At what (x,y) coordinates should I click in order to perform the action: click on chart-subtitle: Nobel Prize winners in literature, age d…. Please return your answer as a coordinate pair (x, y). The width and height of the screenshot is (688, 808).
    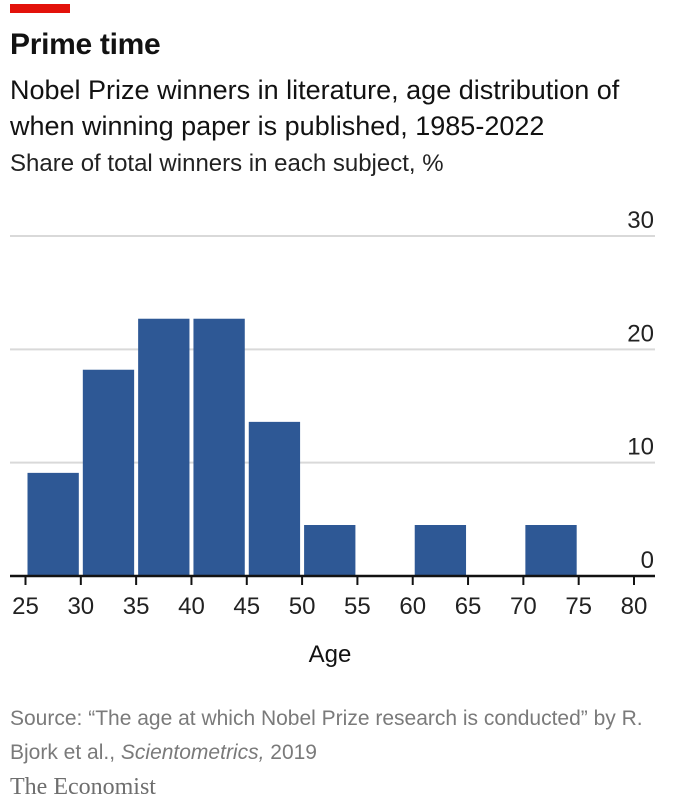
    Looking at the image, I should click on (315, 108).